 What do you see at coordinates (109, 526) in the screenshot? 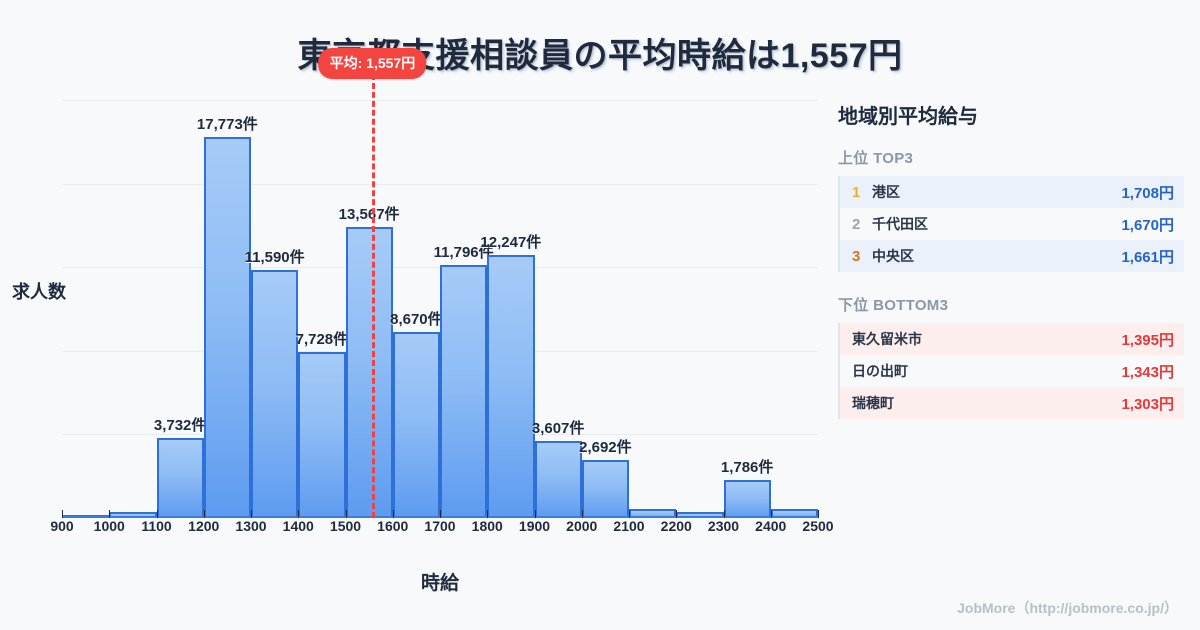
I see `x-tick-label: 1000` at bounding box center [109, 526].